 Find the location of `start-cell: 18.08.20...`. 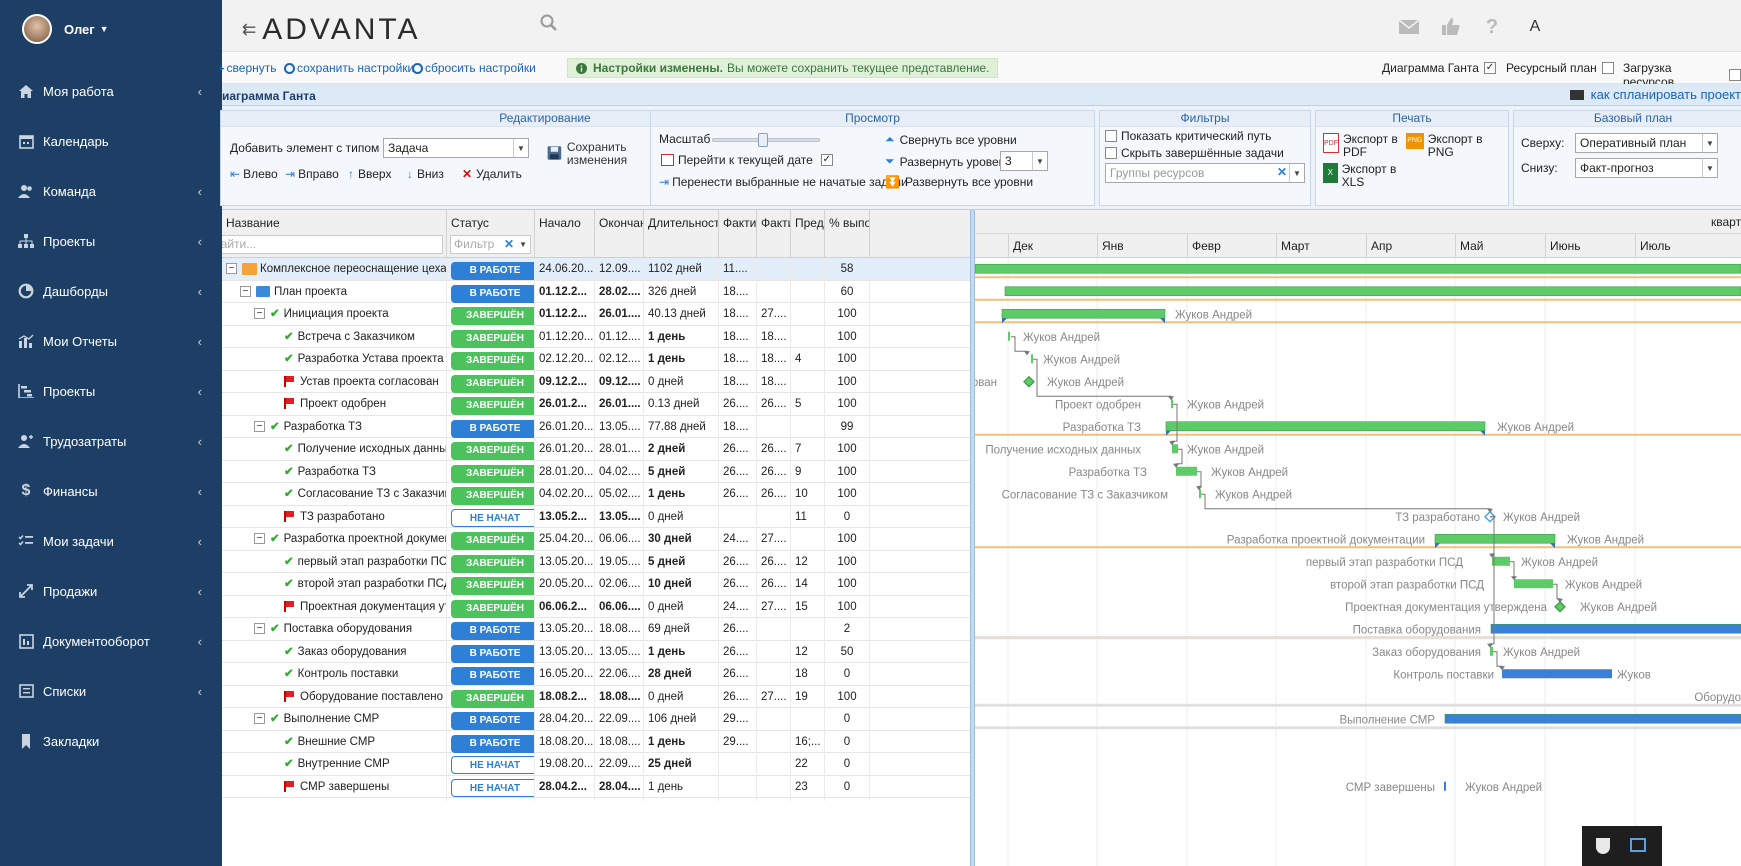

start-cell: 18.08.20... is located at coordinates (565, 743).